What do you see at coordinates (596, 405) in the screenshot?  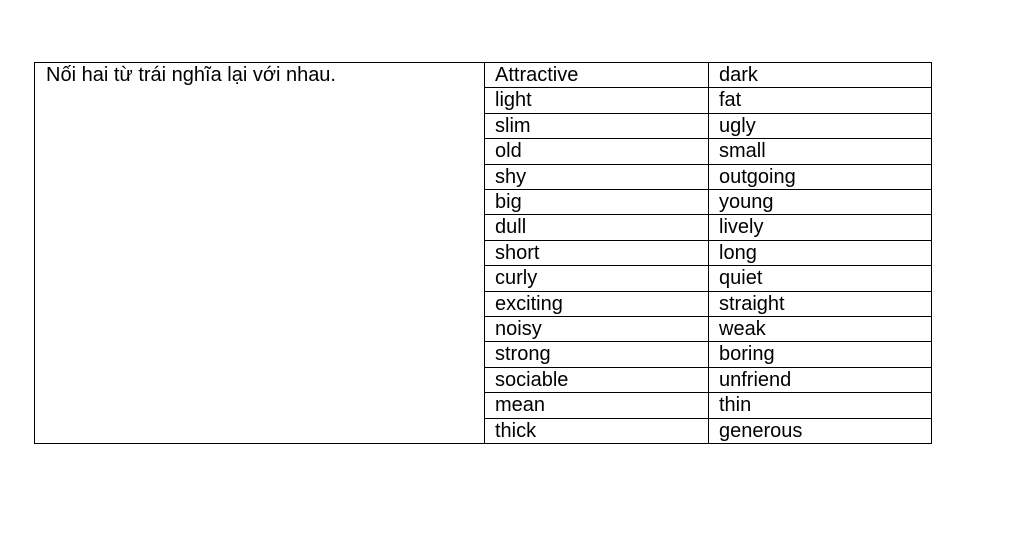 I see `left-word: mean` at bounding box center [596, 405].